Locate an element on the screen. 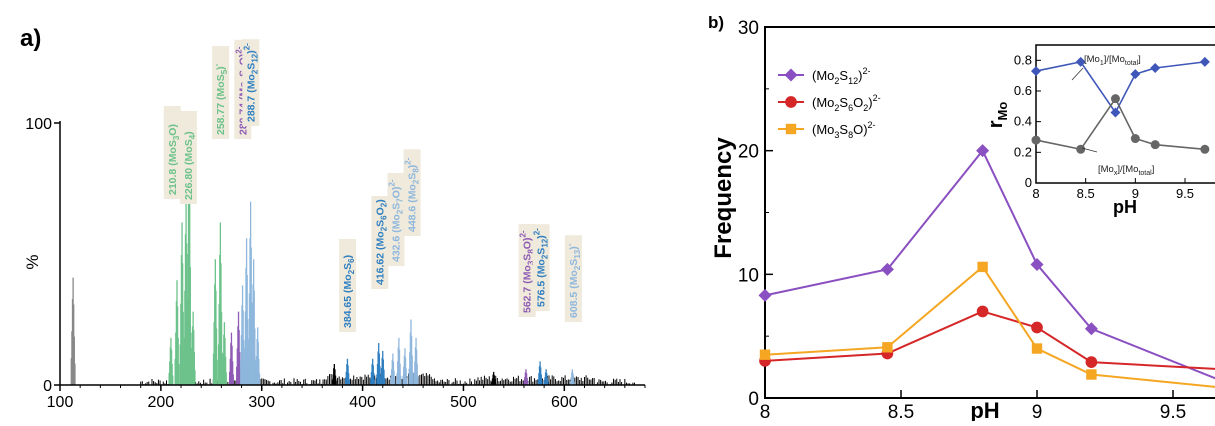 Image resolution: width=1215 pixels, height=426 pixels. ms-annotation-text: 432.6 (Mo2S7O)2- is located at coordinates (395, 220).